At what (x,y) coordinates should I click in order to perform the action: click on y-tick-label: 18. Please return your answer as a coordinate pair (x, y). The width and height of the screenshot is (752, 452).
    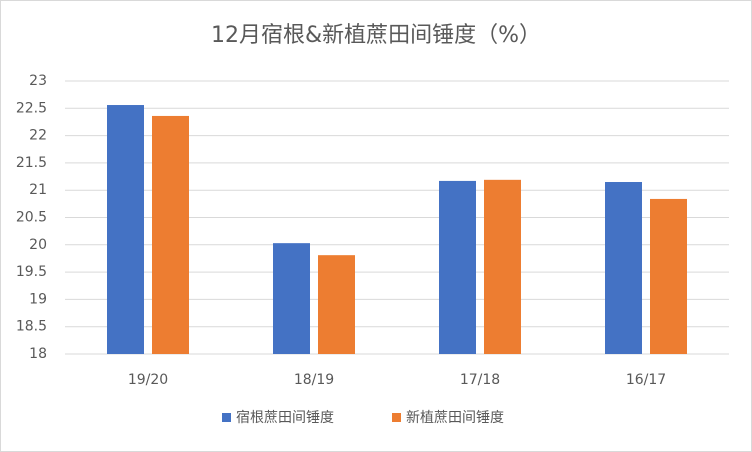
    Looking at the image, I should click on (38, 354).